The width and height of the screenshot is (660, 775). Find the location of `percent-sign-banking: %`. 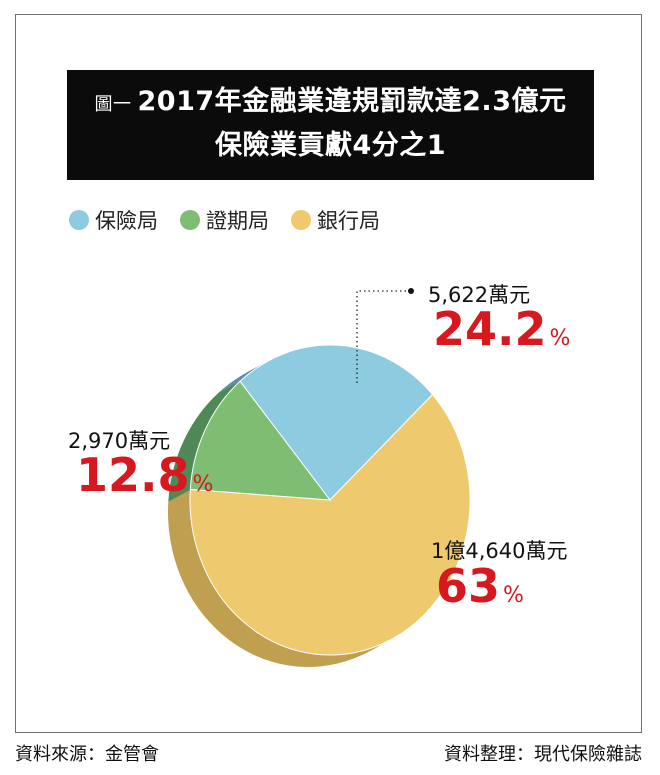

percent-sign-banking: % is located at coordinates (513, 595).